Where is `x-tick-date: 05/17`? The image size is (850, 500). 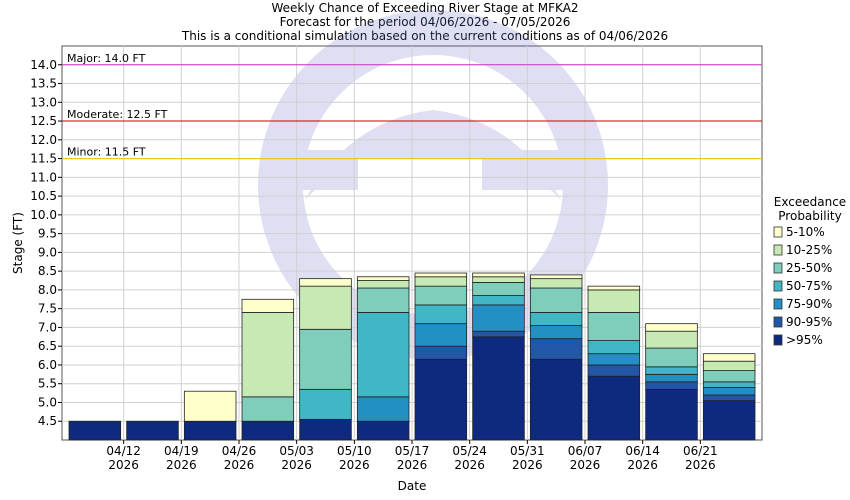 x-tick-date: 05/17 is located at coordinates (412, 451).